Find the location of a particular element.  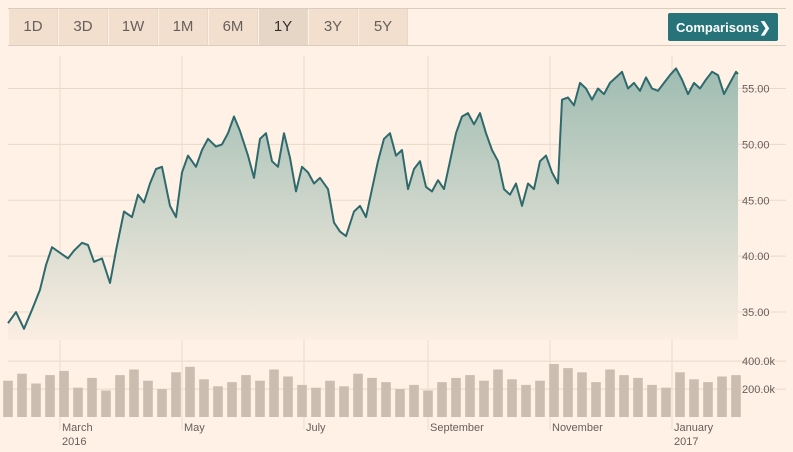

range-tabs: 1D 3D 1W 1M 6M 1Y 3Y 5Y is located at coordinates (208, 27).